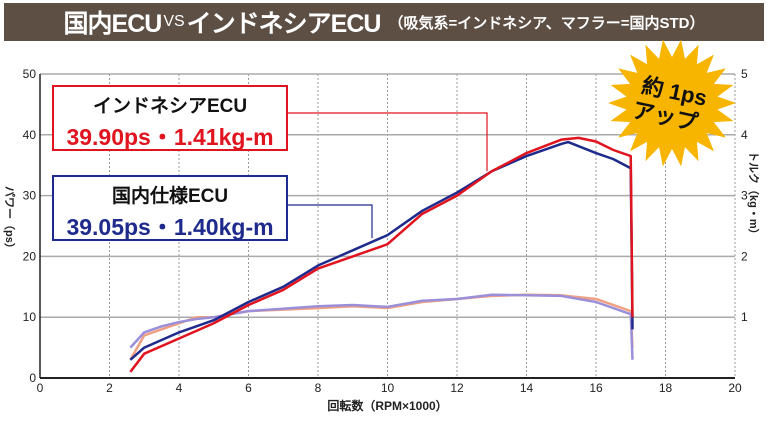  I want to click on legend-indonesia-name: インドネシアECU, so click(170, 106).